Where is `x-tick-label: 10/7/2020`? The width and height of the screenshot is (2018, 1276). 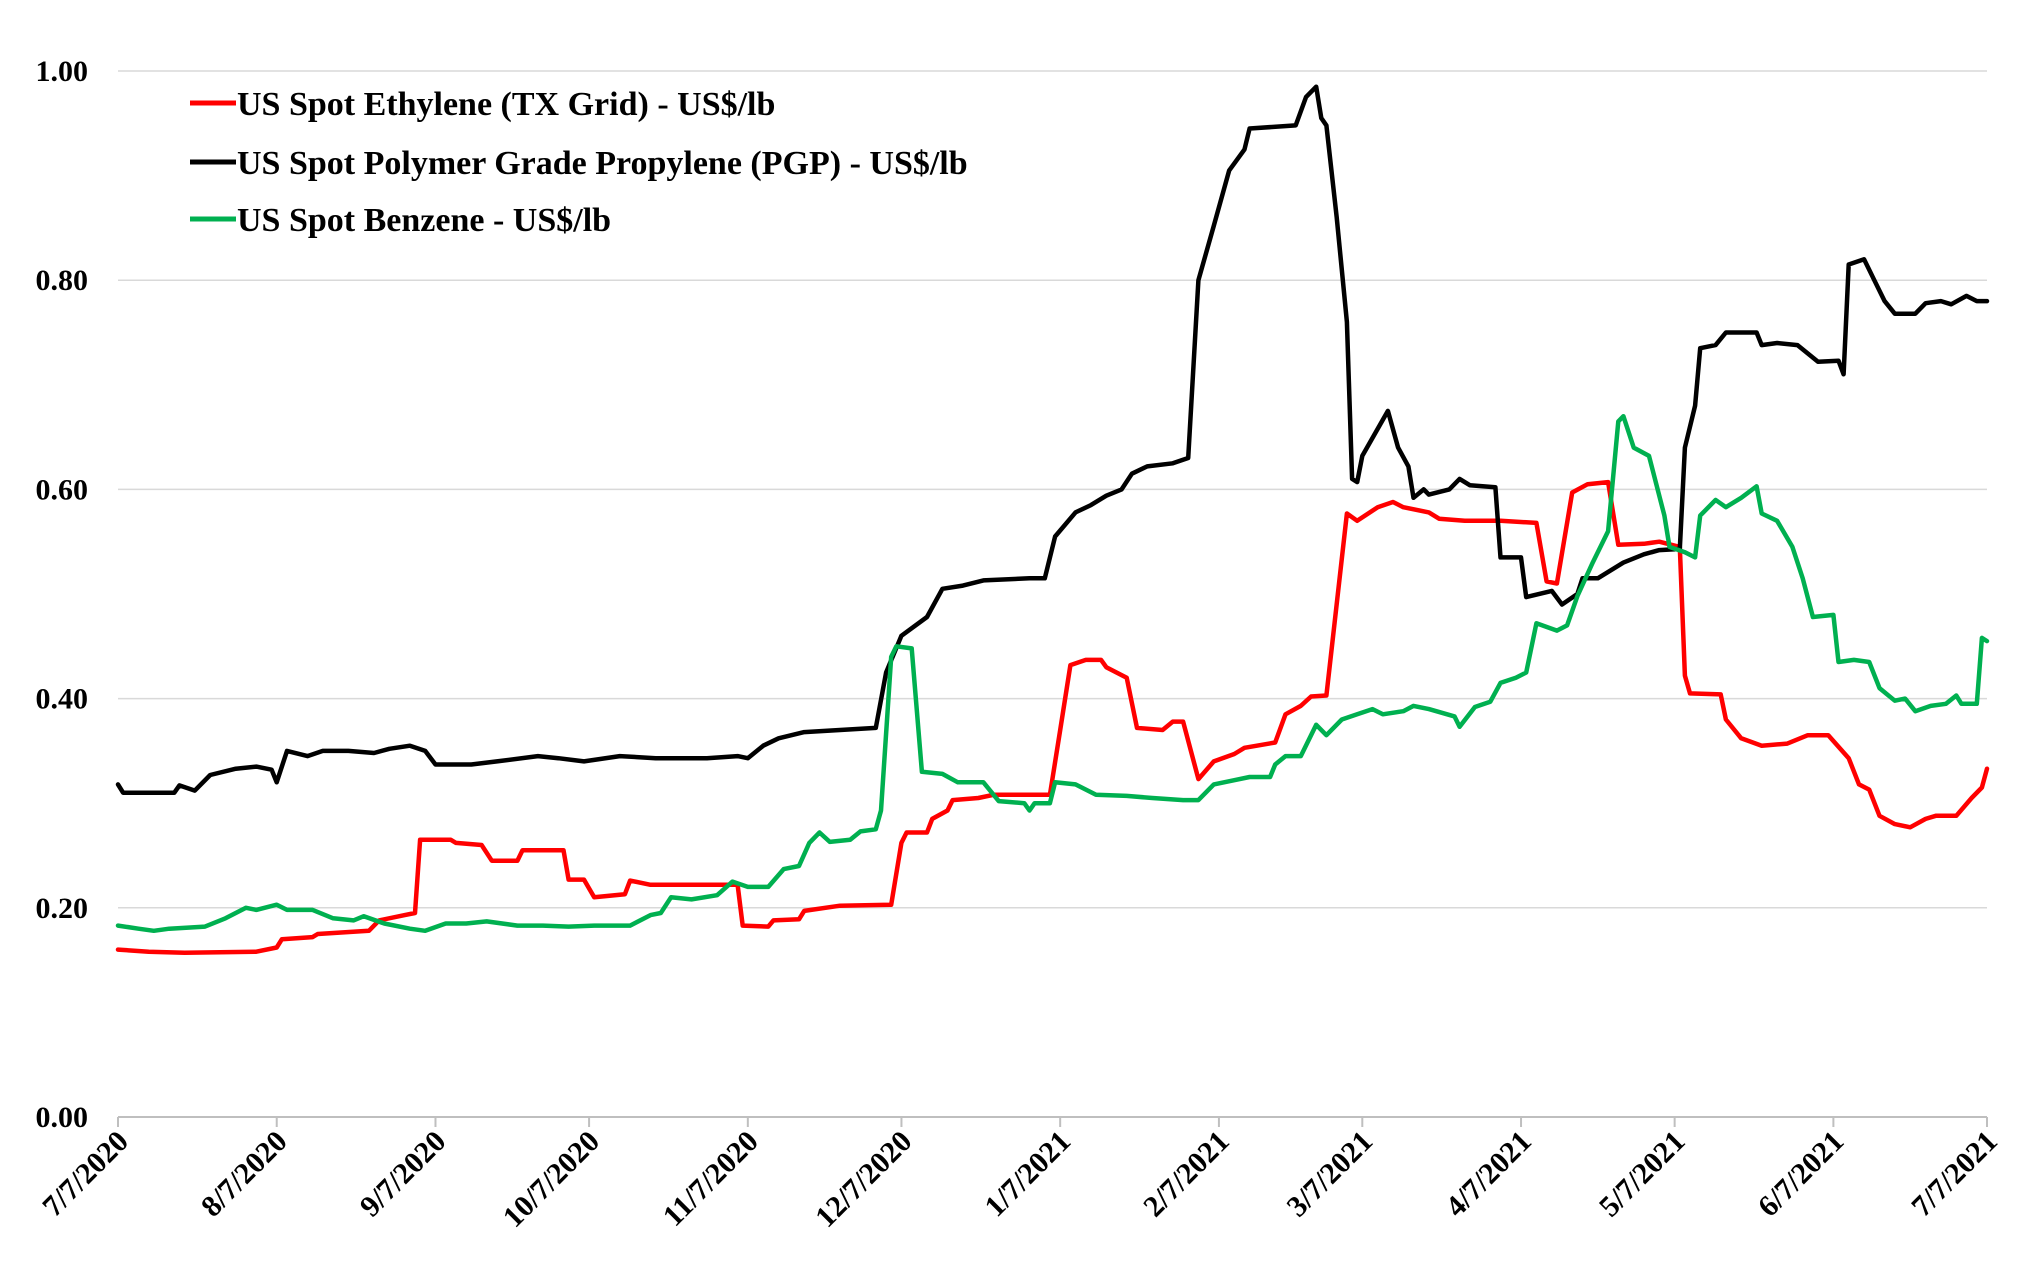
x-tick-label: 10/7/2020 is located at coordinates (551, 1179).